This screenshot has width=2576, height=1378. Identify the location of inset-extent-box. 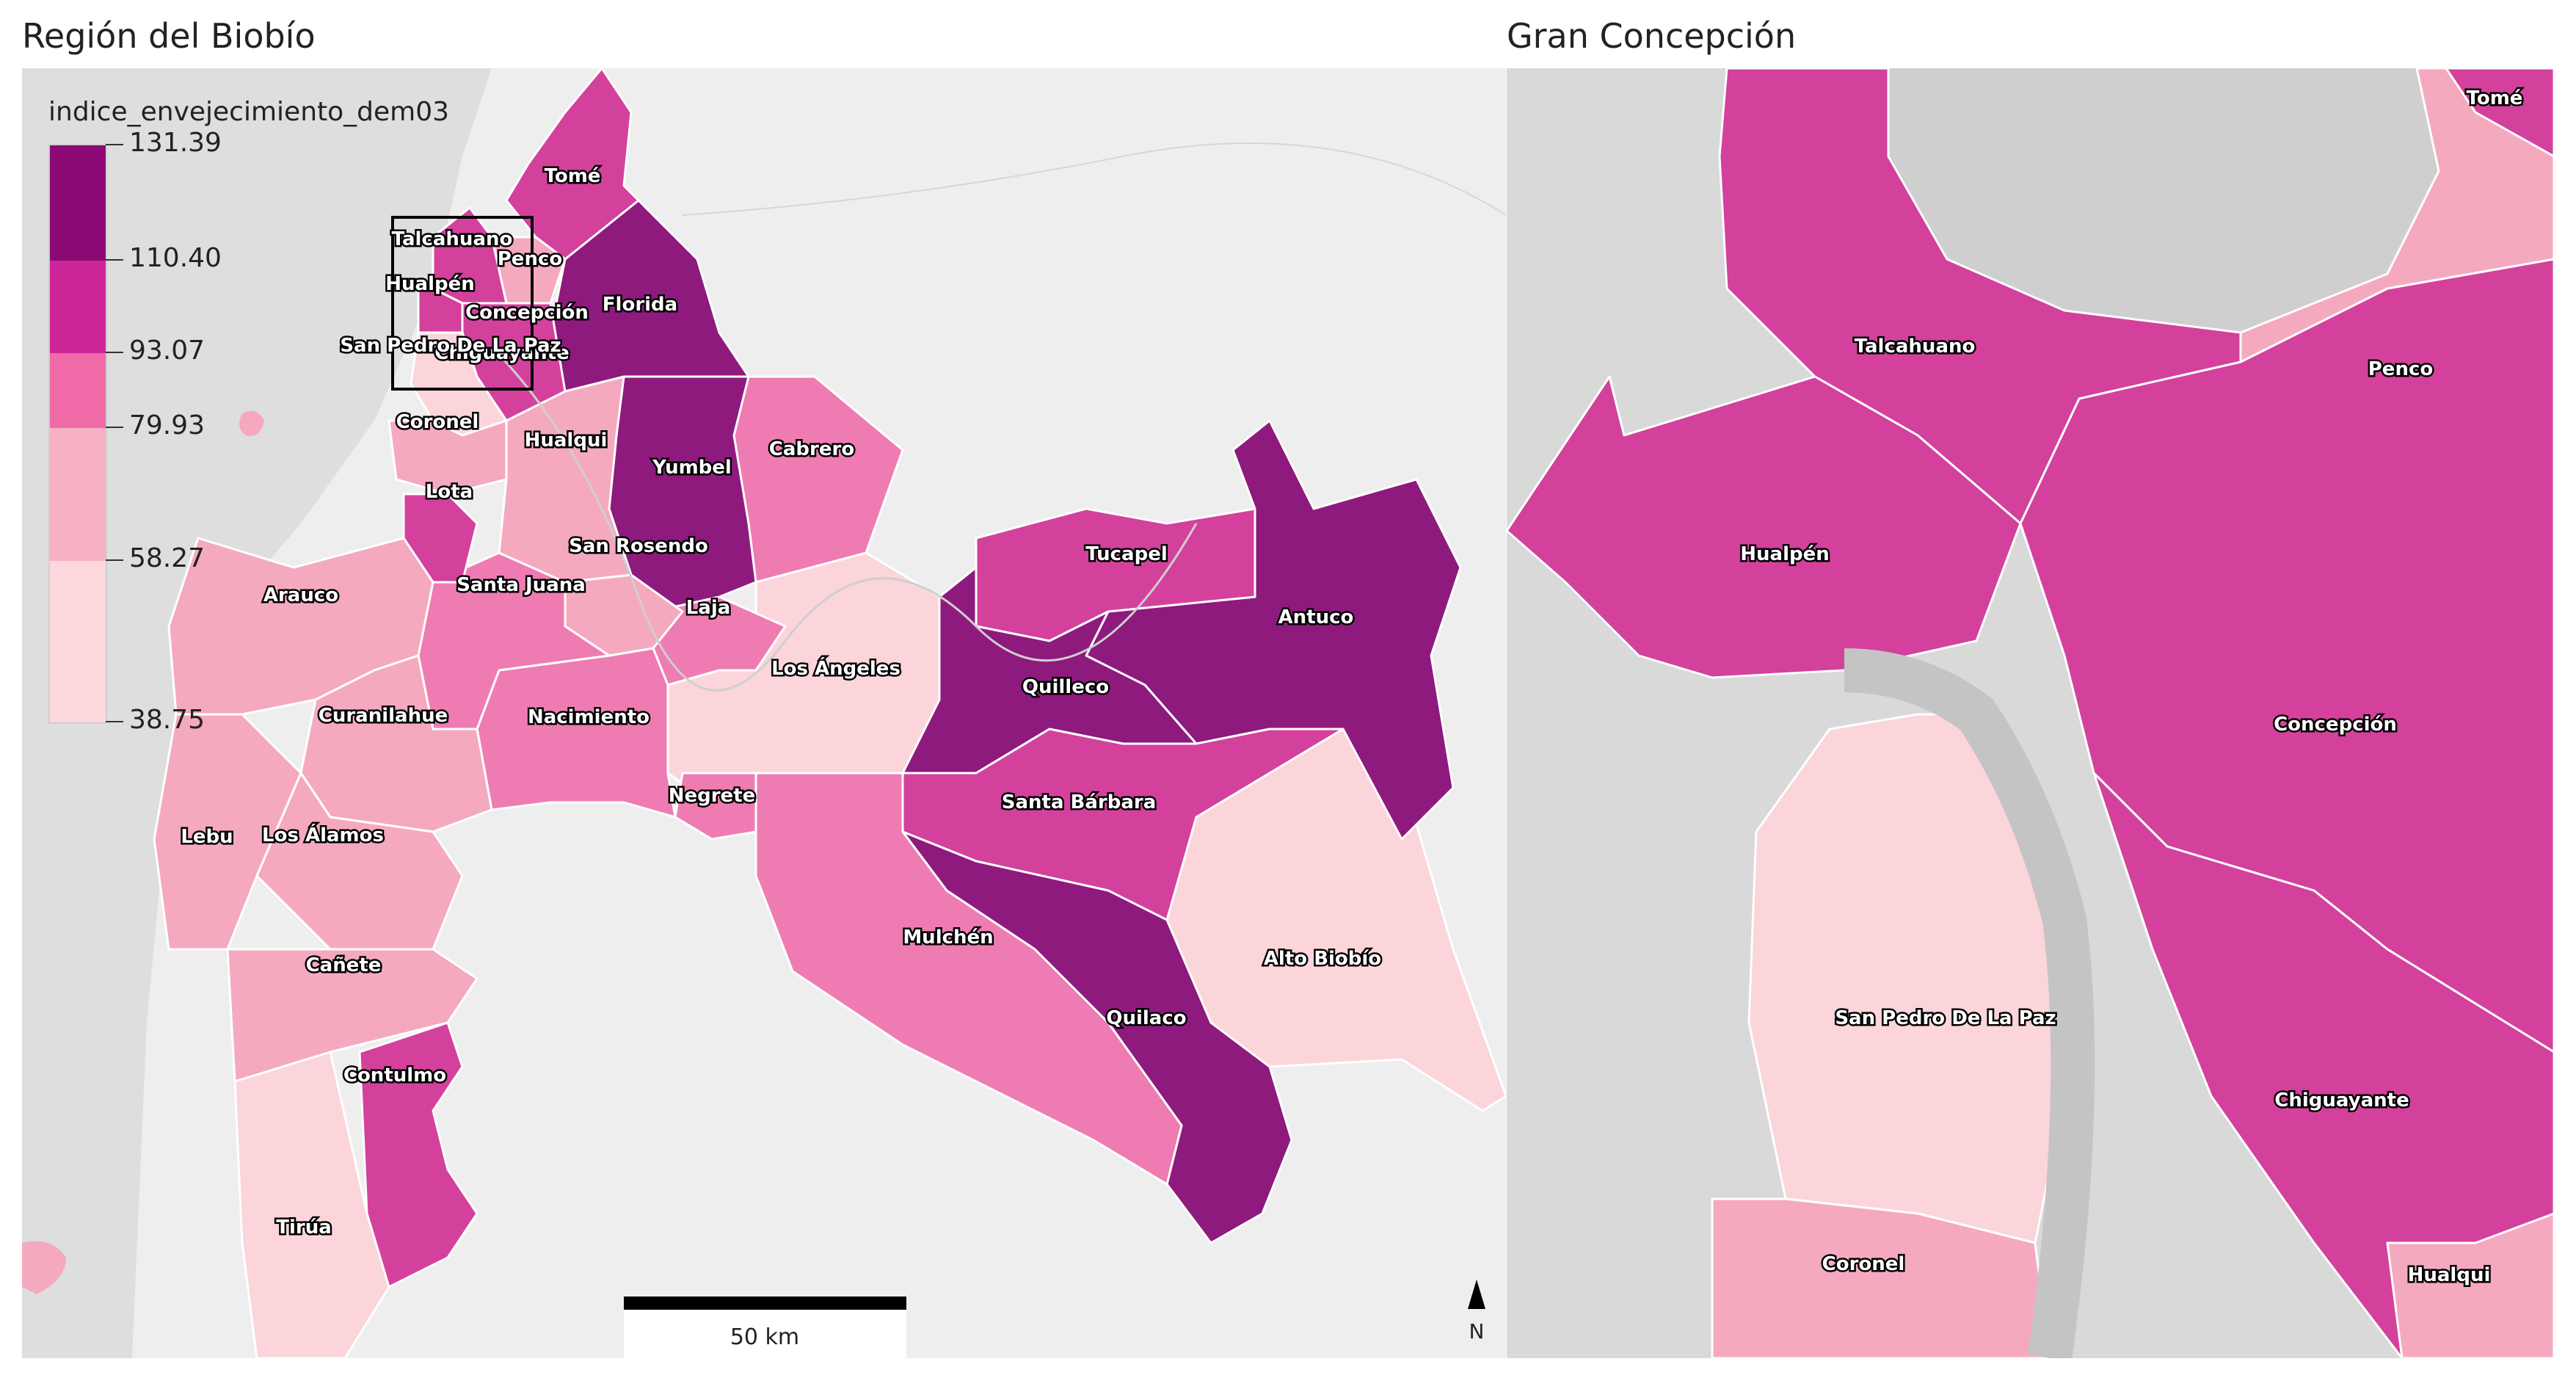
(462, 303).